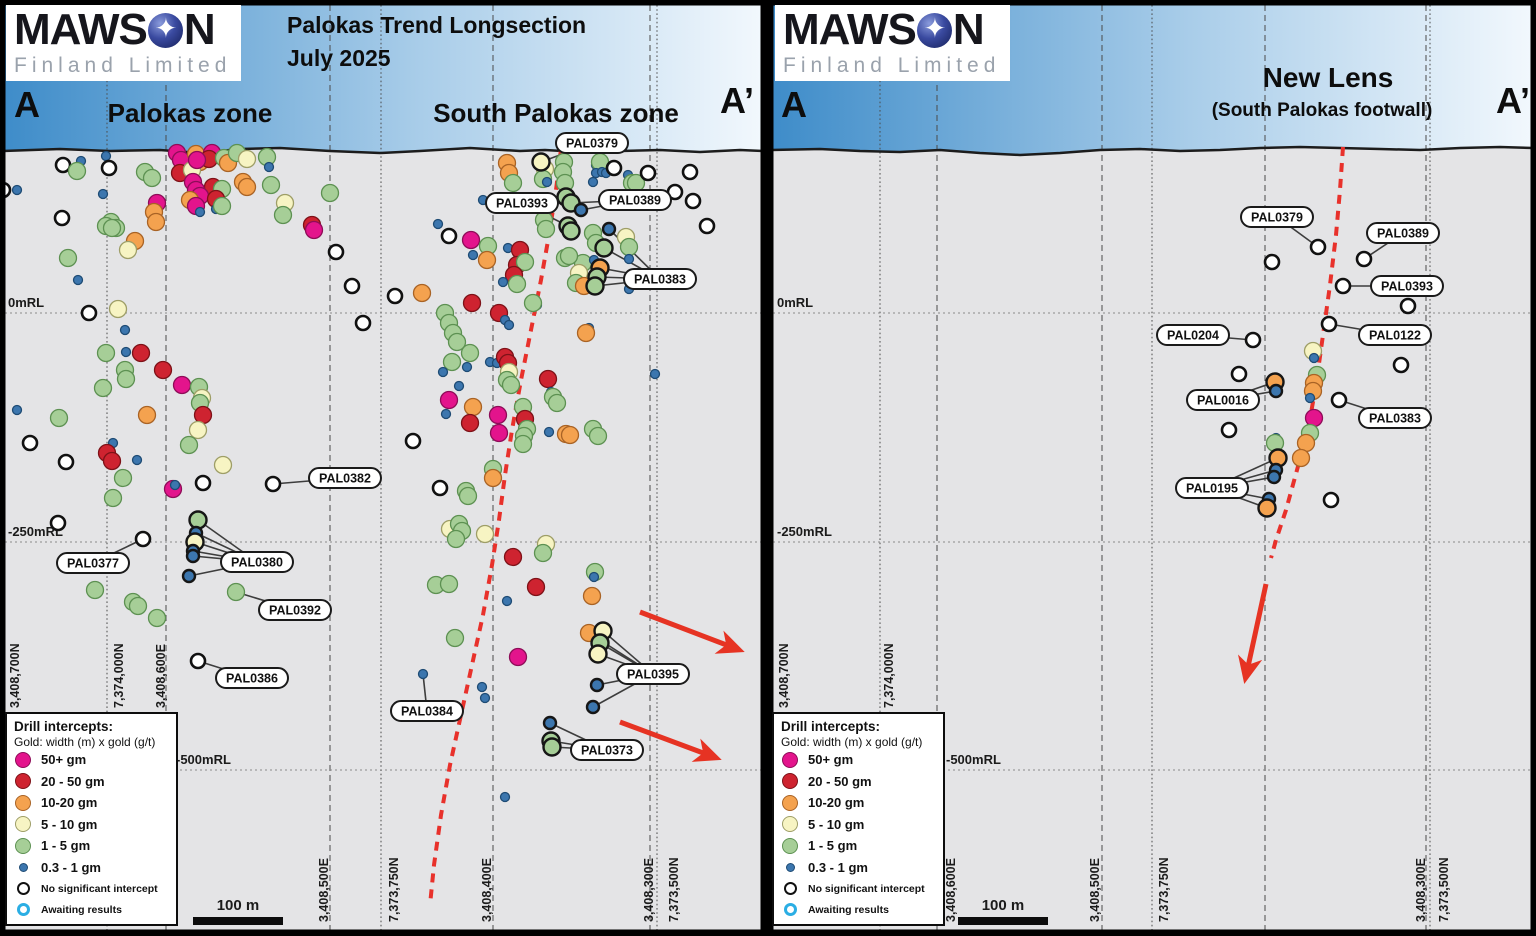 Image resolution: width=1536 pixels, height=936 pixels. I want to click on legend-swatch-b-icon, so click(23, 867).